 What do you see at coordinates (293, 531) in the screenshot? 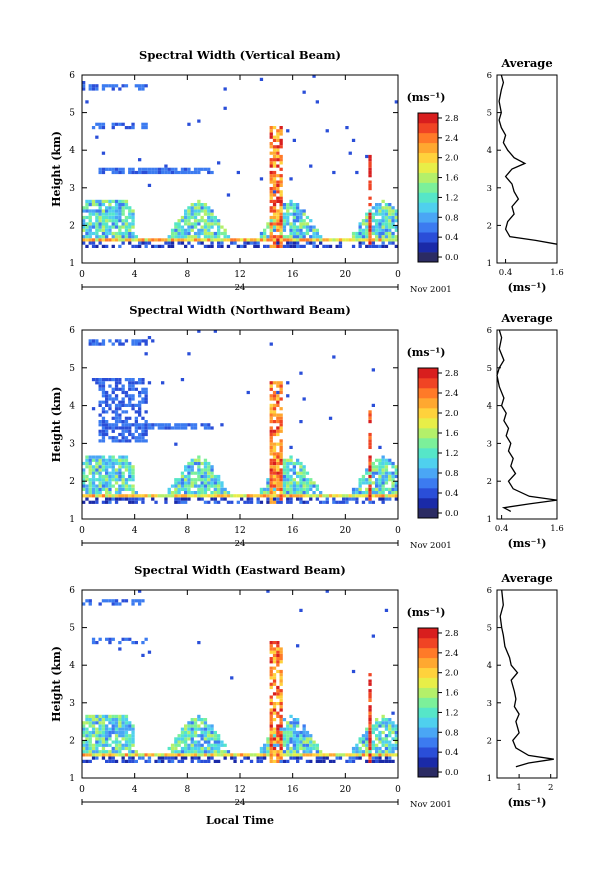
I see `x-tick-label: 16` at bounding box center [293, 531].